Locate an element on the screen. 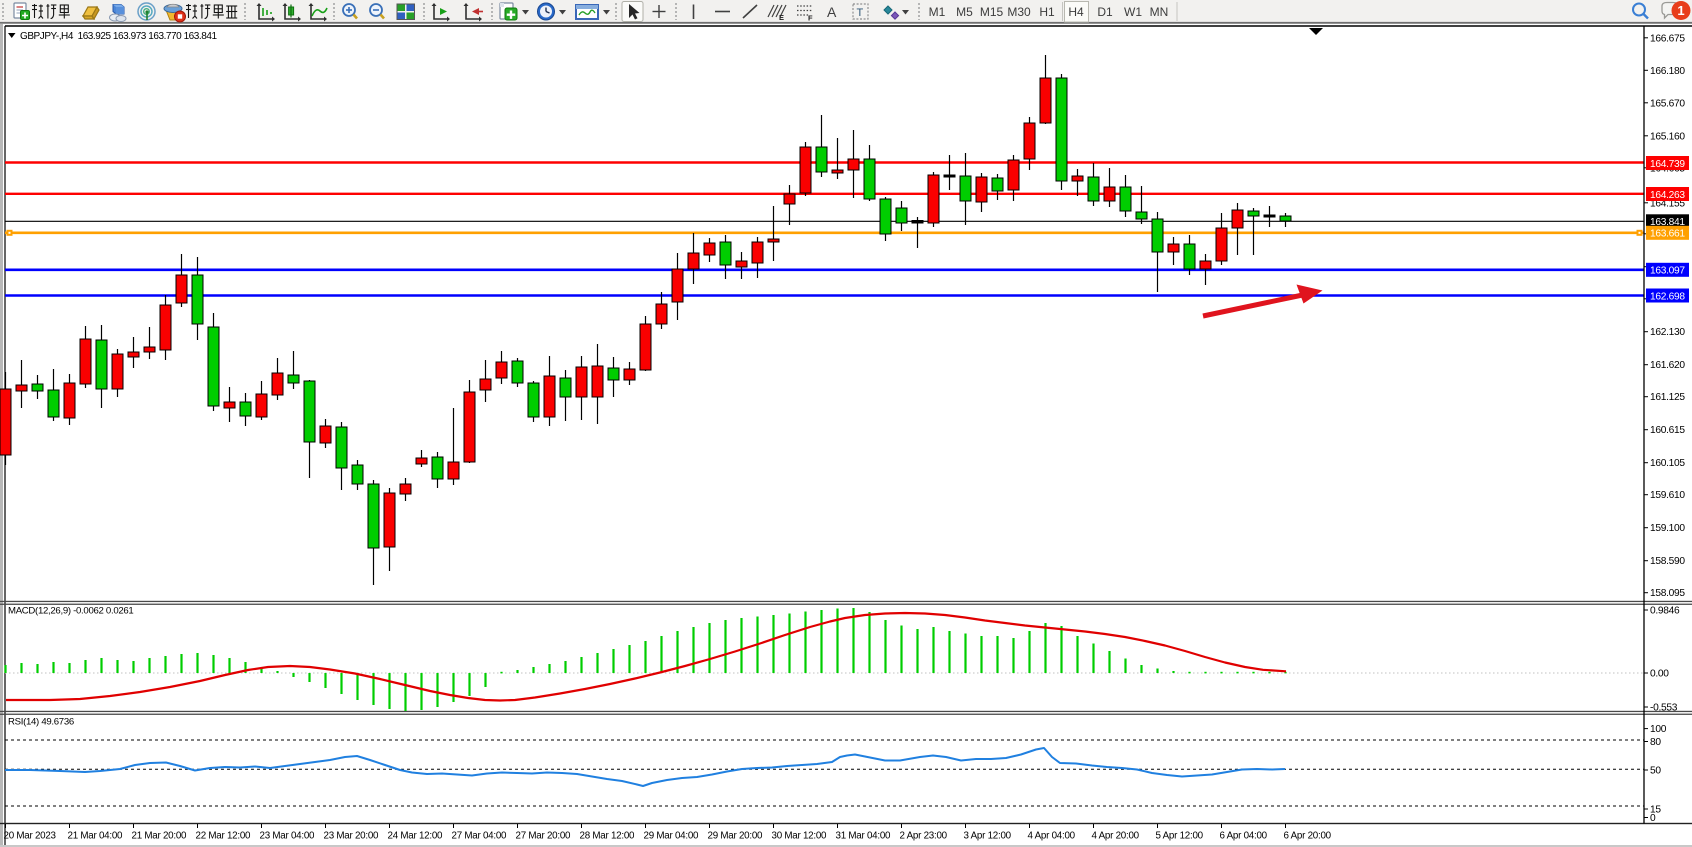 This screenshot has height=847, width=1692. svg-text: H4 is located at coordinates (1076, 12).